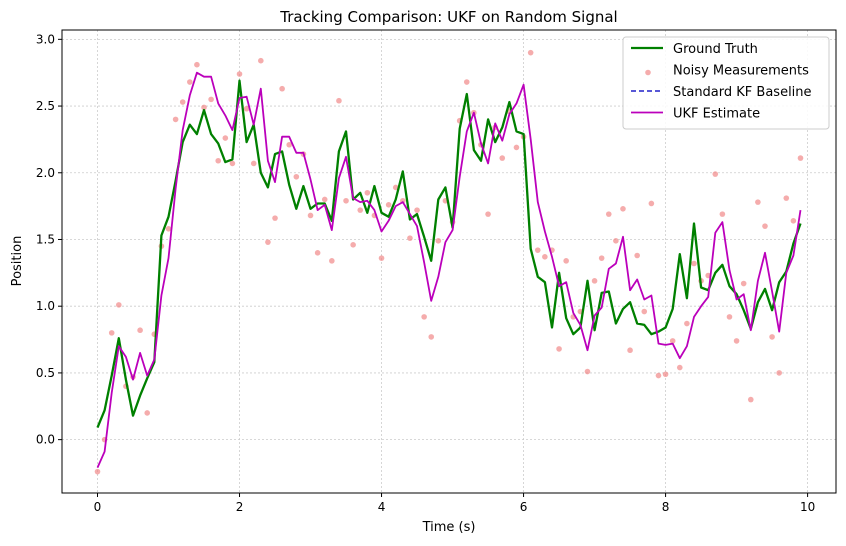 This screenshot has height=546, width=846. I want to click on x-tick-label: 4, so click(382, 507).